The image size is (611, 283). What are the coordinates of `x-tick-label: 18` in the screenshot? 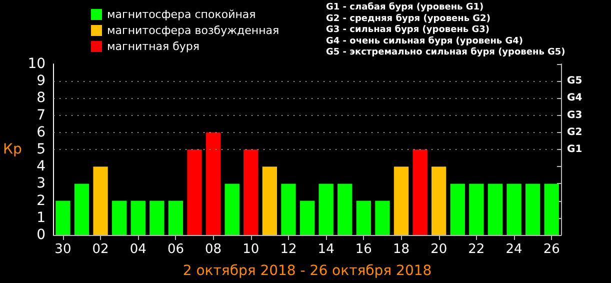 It's located at (401, 249).